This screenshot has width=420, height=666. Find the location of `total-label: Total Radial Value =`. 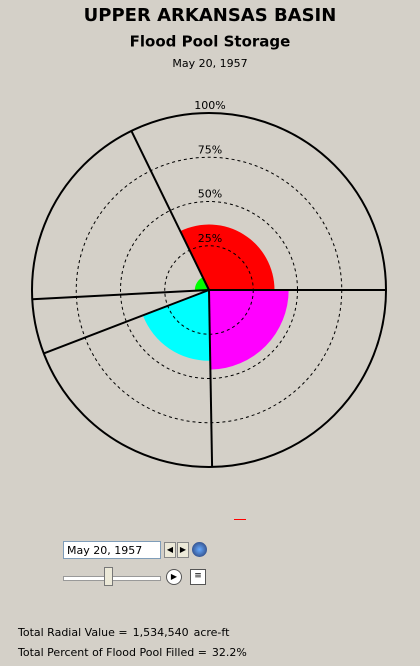

total-label: Total Radial Value = is located at coordinates (73, 632).